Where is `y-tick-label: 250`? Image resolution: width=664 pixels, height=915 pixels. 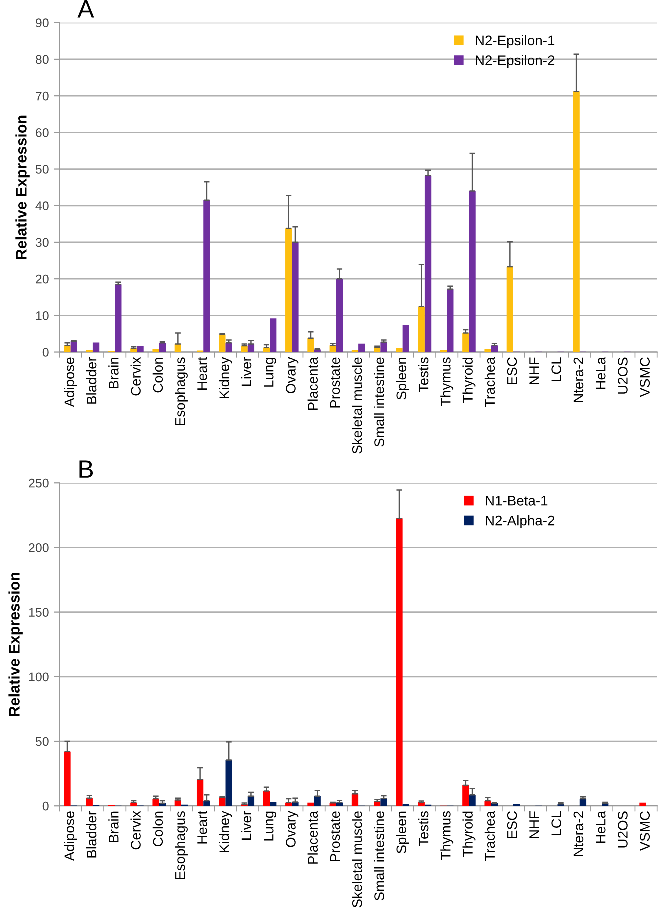
y-tick-label: 250 is located at coordinates (39, 483).